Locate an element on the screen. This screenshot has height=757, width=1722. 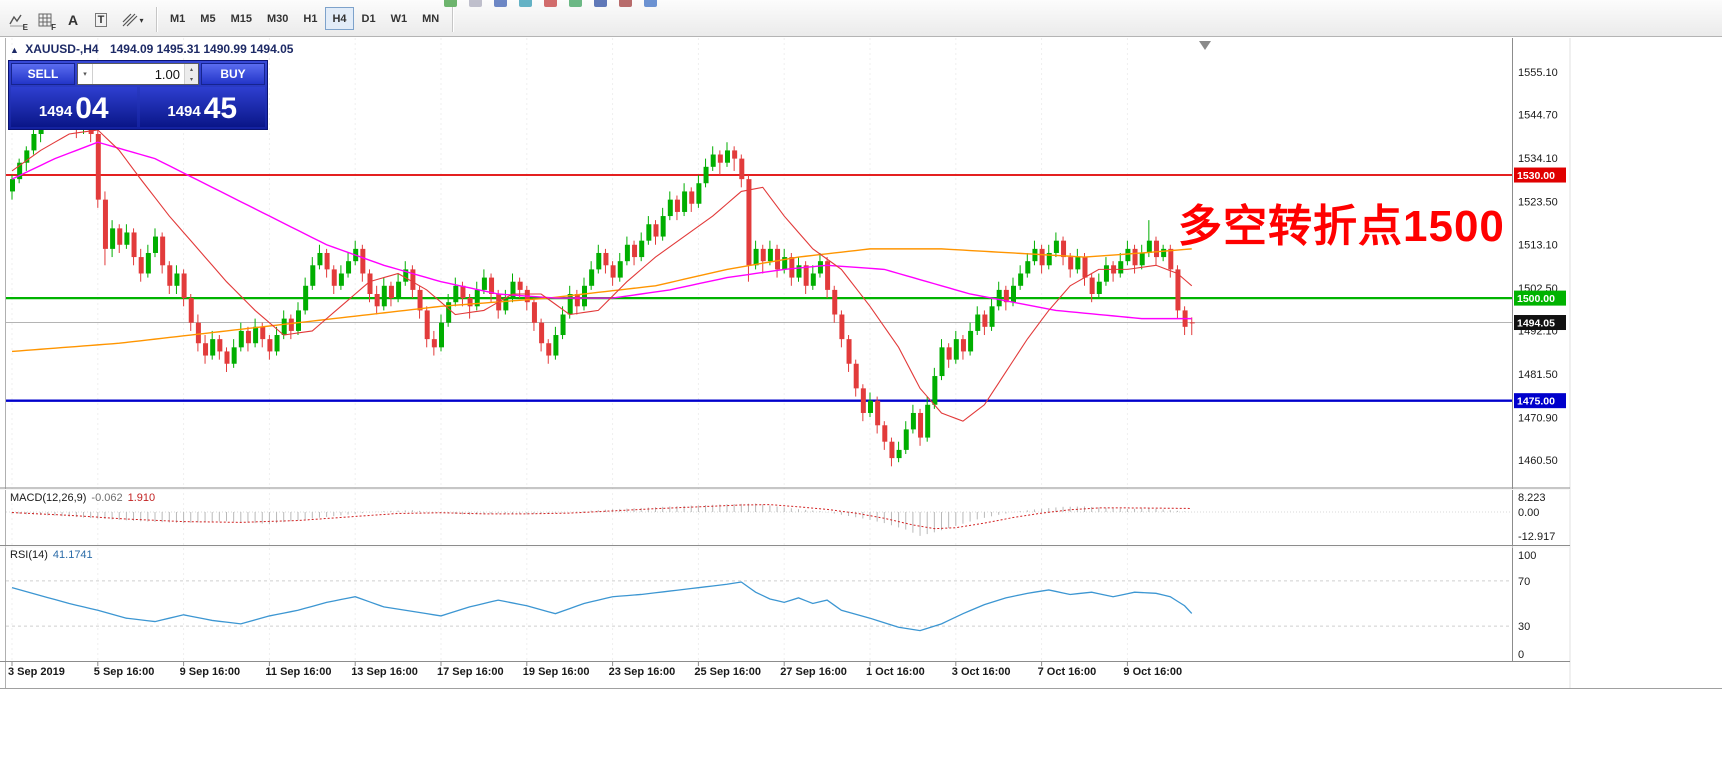
sell-button: SELL is located at coordinates (43, 74).